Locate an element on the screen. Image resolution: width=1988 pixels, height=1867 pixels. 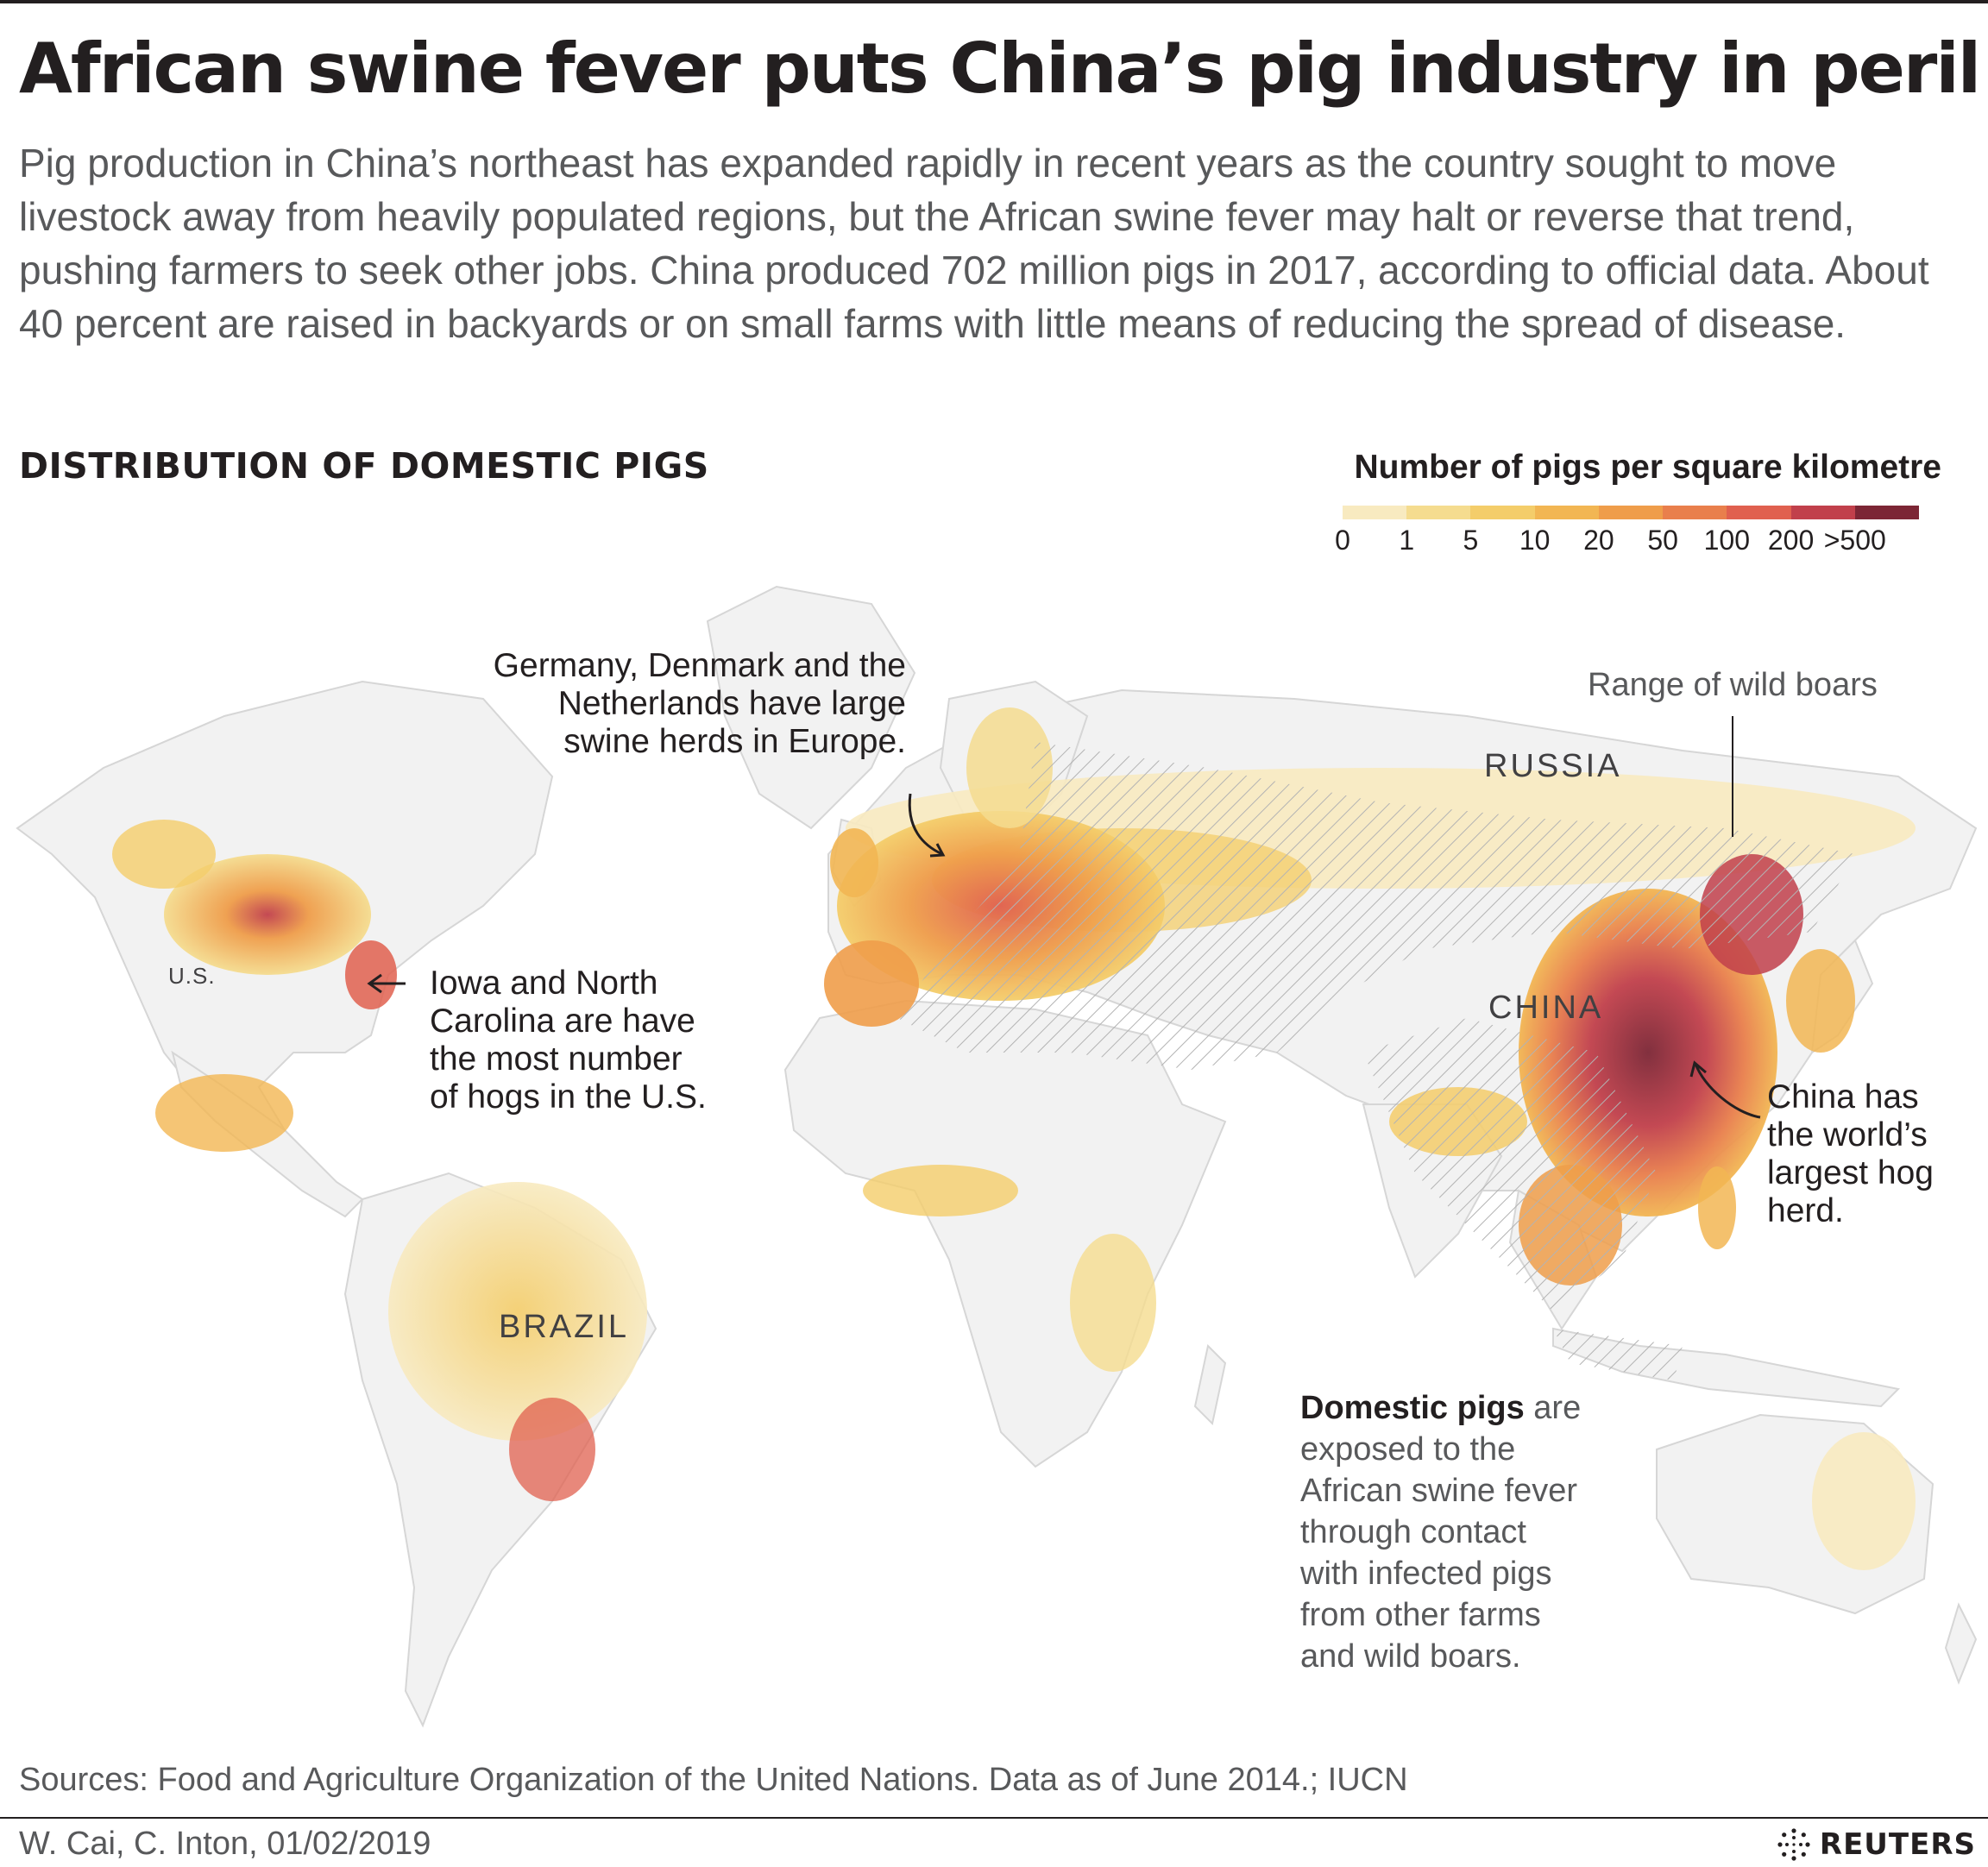
wild-boar-hatch-eurasia is located at coordinates (1376, 906).